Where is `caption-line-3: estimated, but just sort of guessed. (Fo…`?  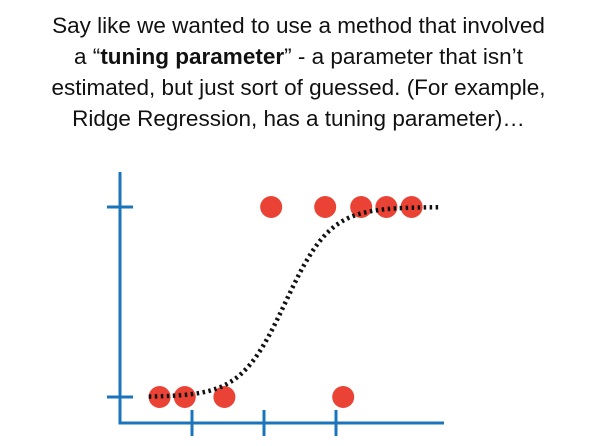
caption-line-3: estimated, but just sort of guessed. (Fo… is located at coordinates (298, 87).